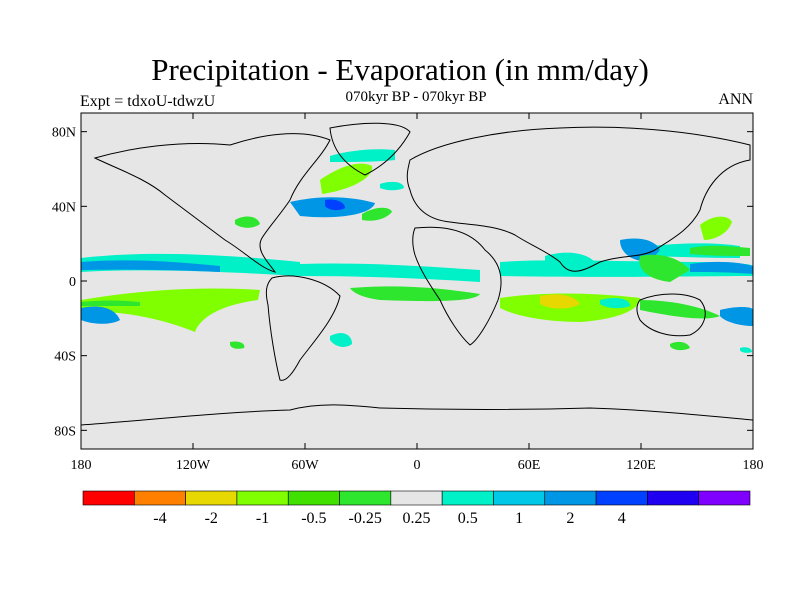 This screenshot has width=800, height=600. Describe the element at coordinates (417, 465) in the screenshot. I see `lon-tick-label: 0` at that location.